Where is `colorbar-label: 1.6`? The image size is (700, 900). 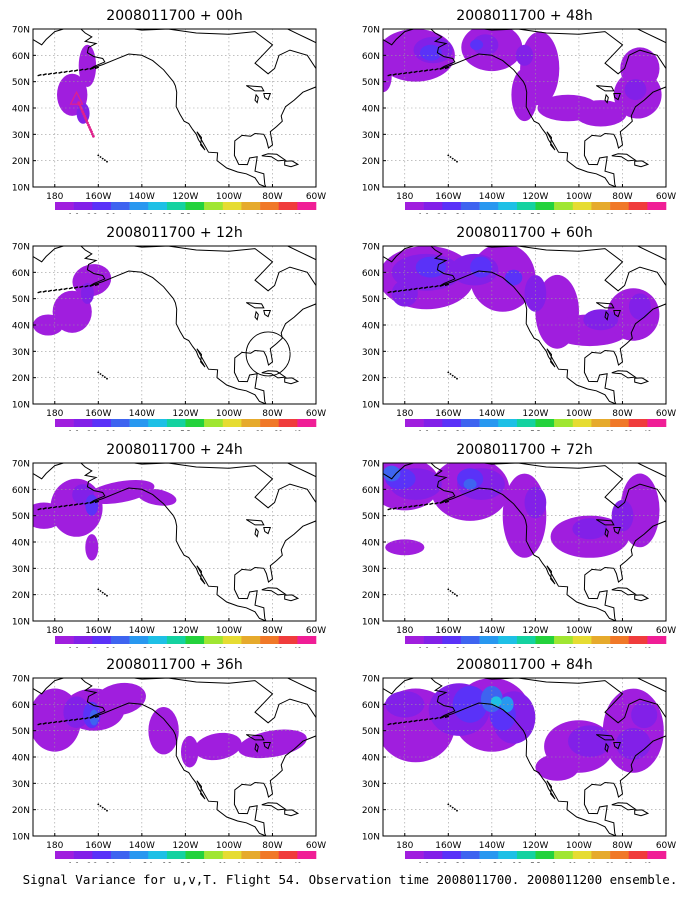 colorbar-label: 1.6 is located at coordinates (73, 213).